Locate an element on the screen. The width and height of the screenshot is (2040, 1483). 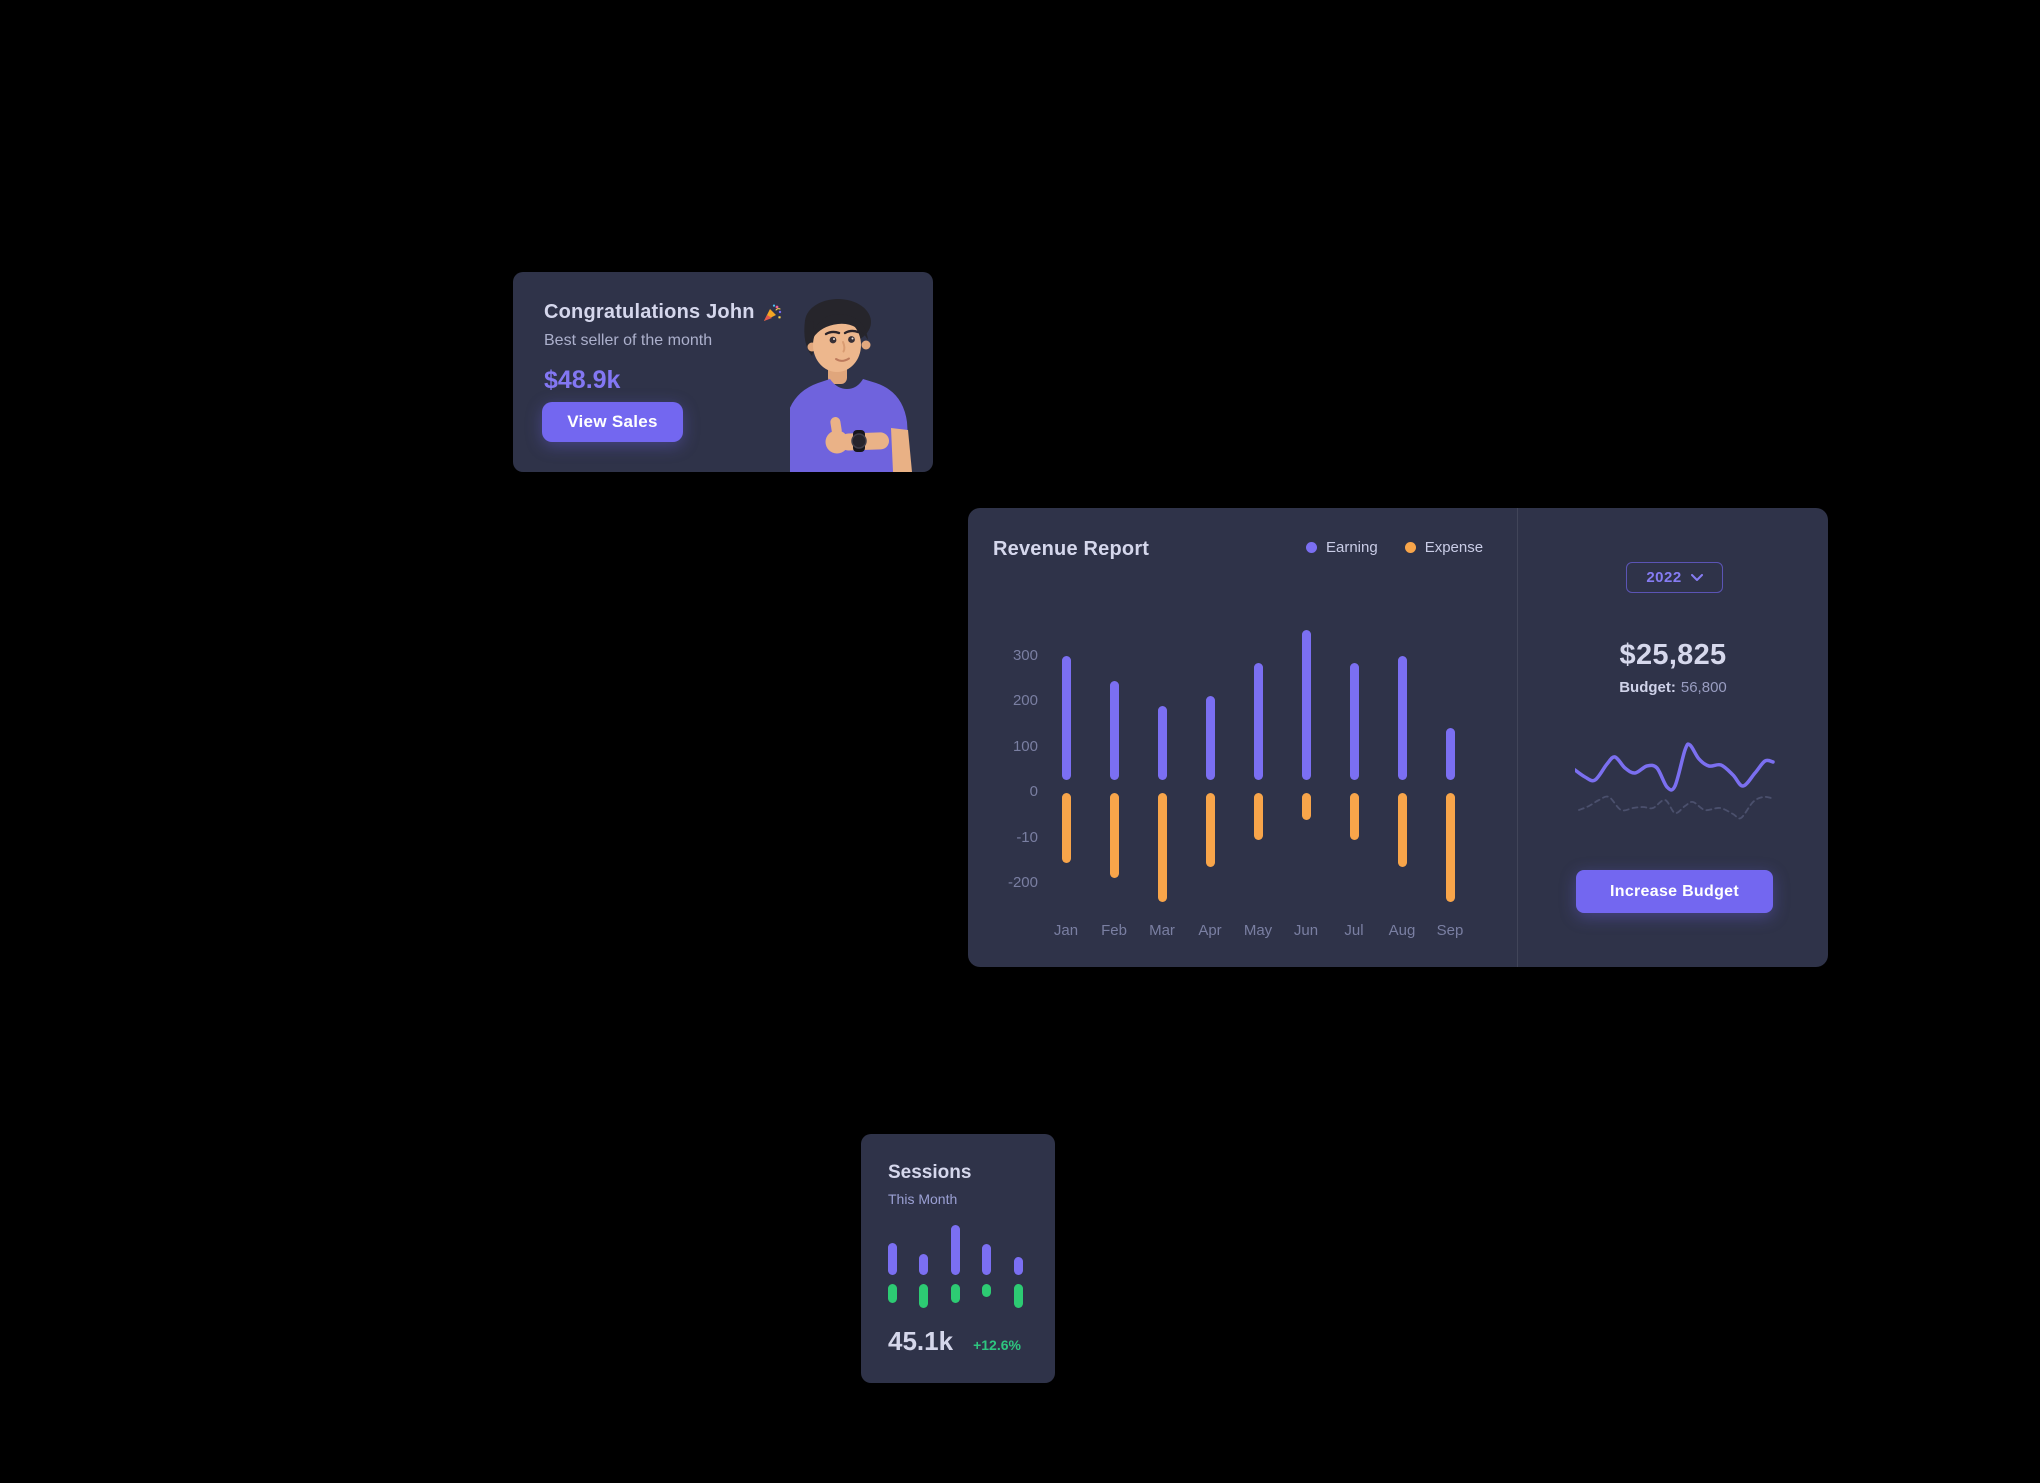
bar-earning-mar is located at coordinates (1162, 742).